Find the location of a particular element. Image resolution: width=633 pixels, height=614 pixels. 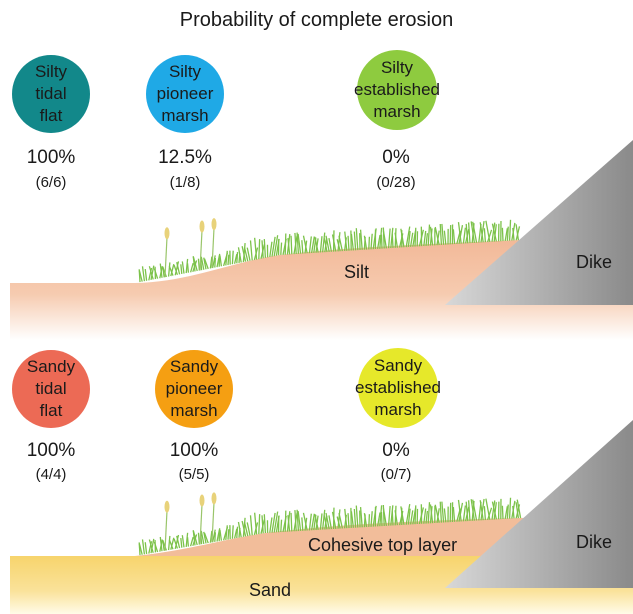

silty-dike is located at coordinates (539, 222).